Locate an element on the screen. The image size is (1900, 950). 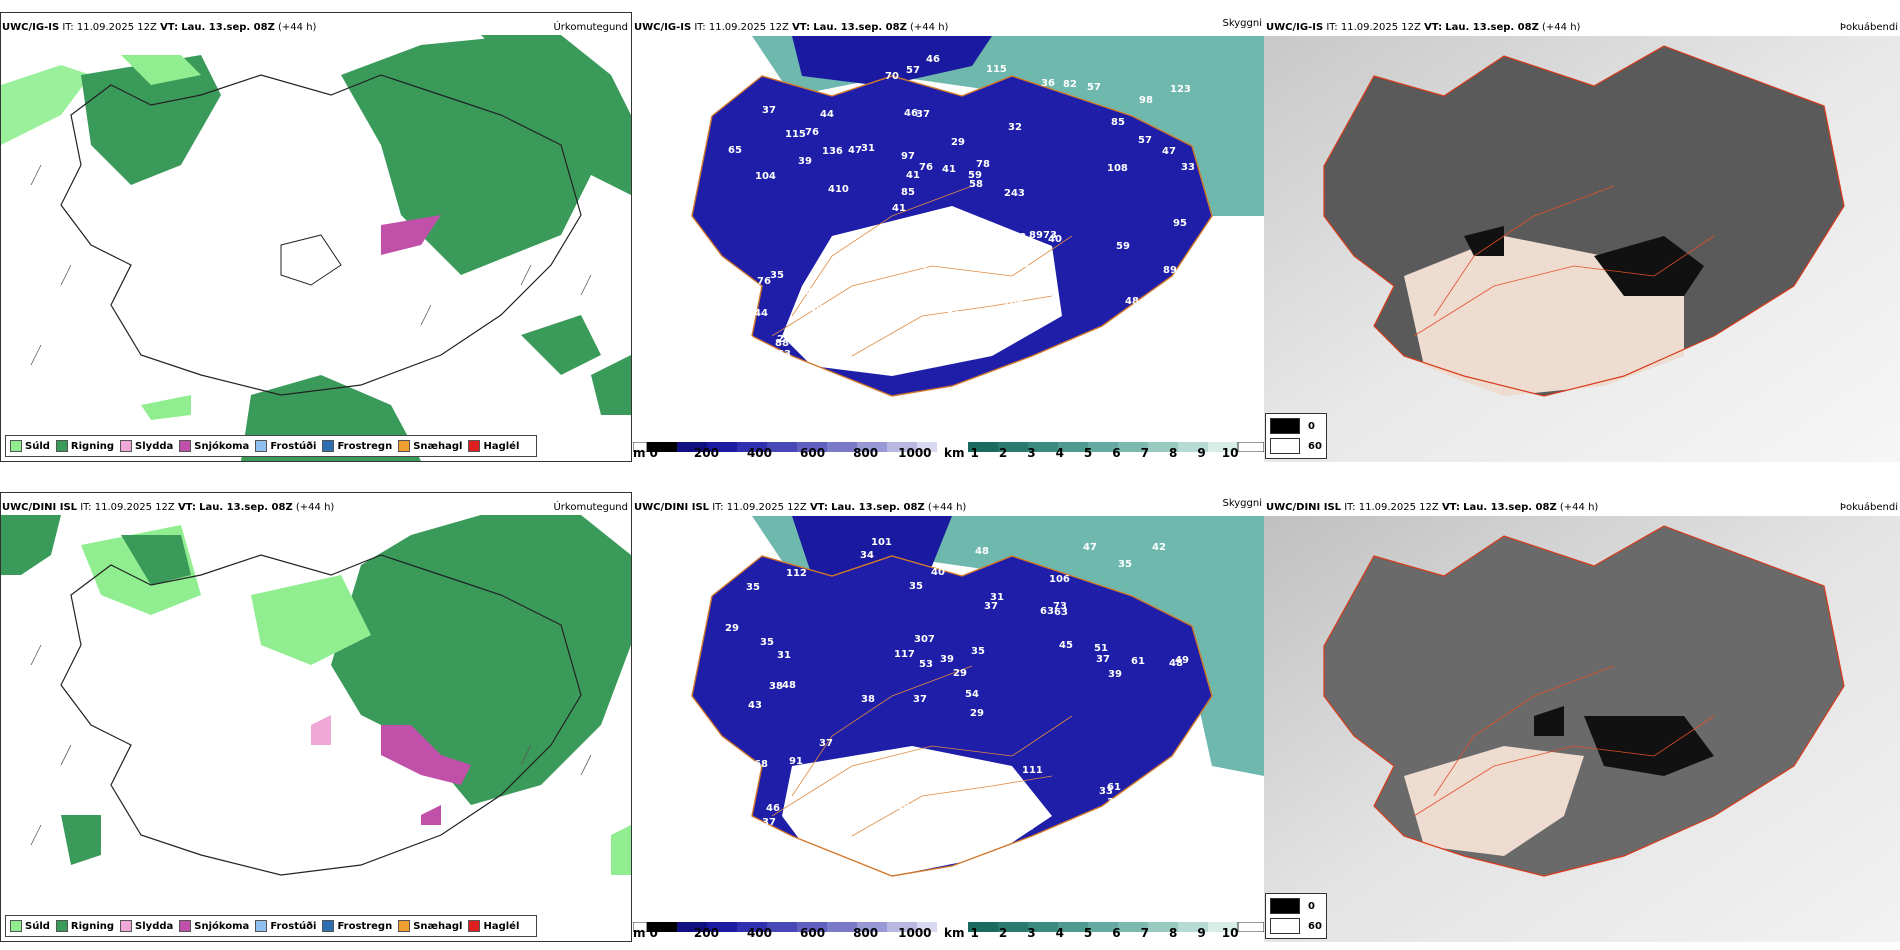
cloudbase-label: 70 is located at coordinates (892, 76).